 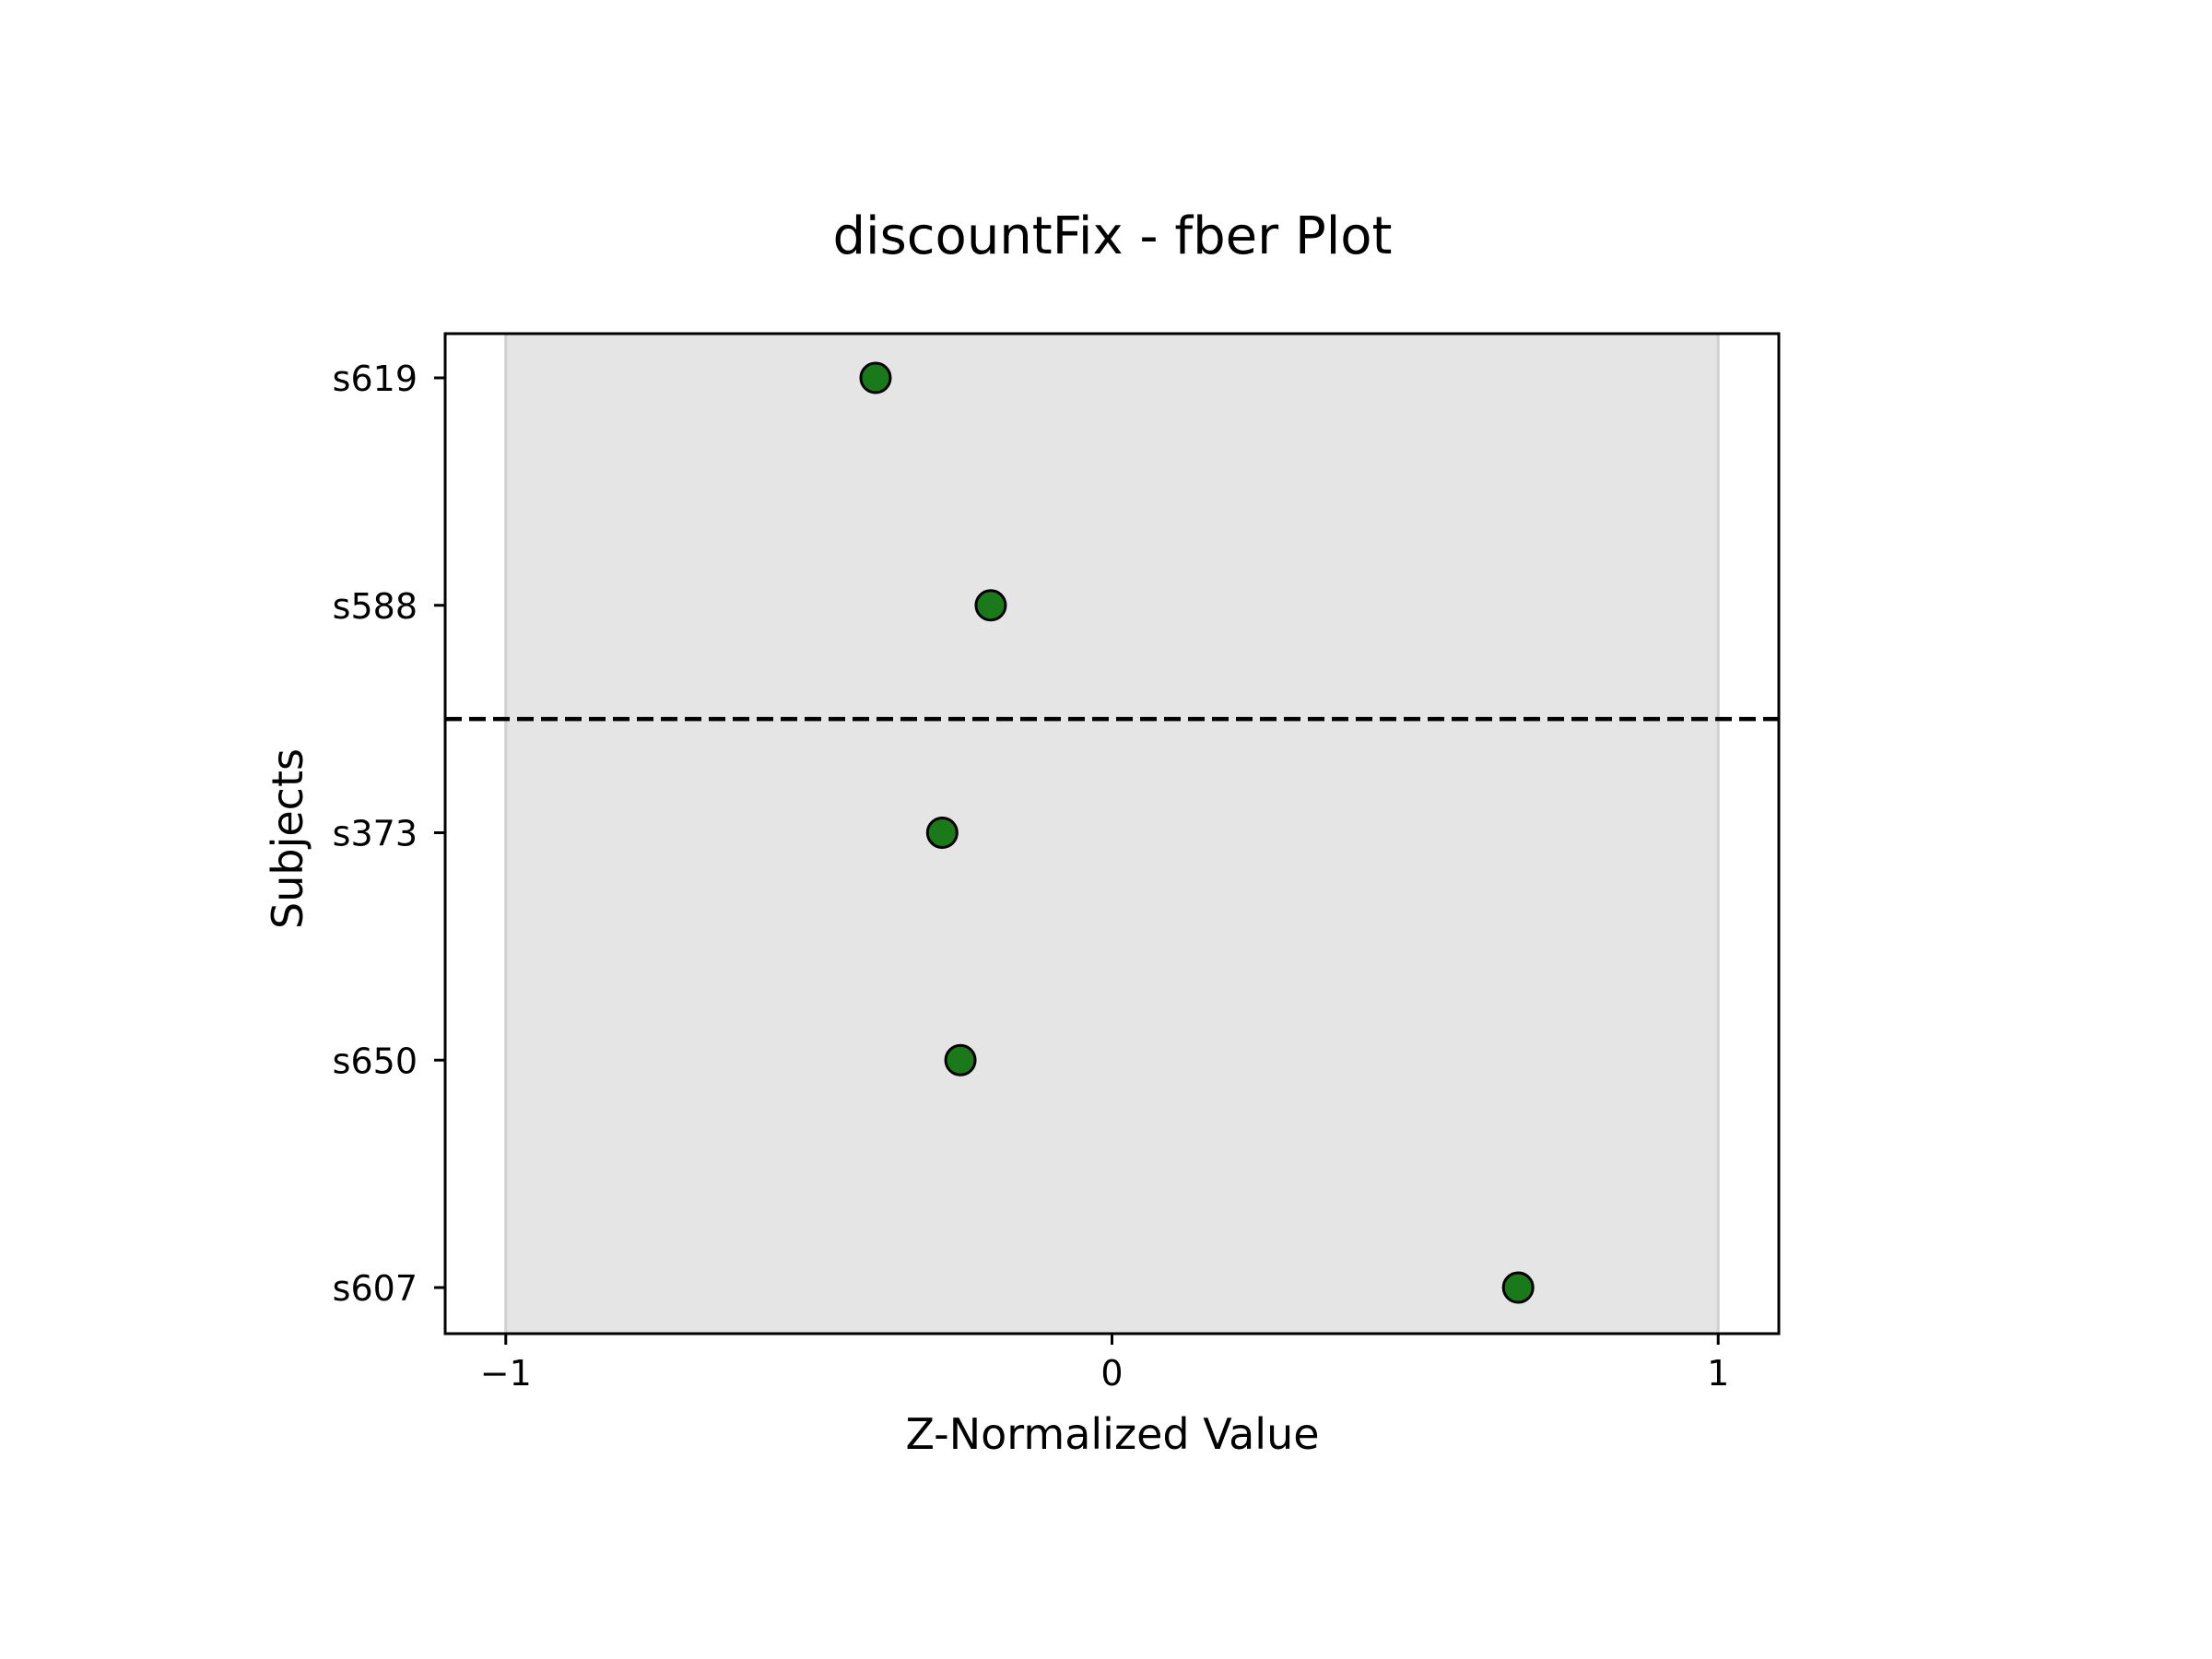 What do you see at coordinates (375, 379) in the screenshot?
I see `y-tick-label: s619` at bounding box center [375, 379].